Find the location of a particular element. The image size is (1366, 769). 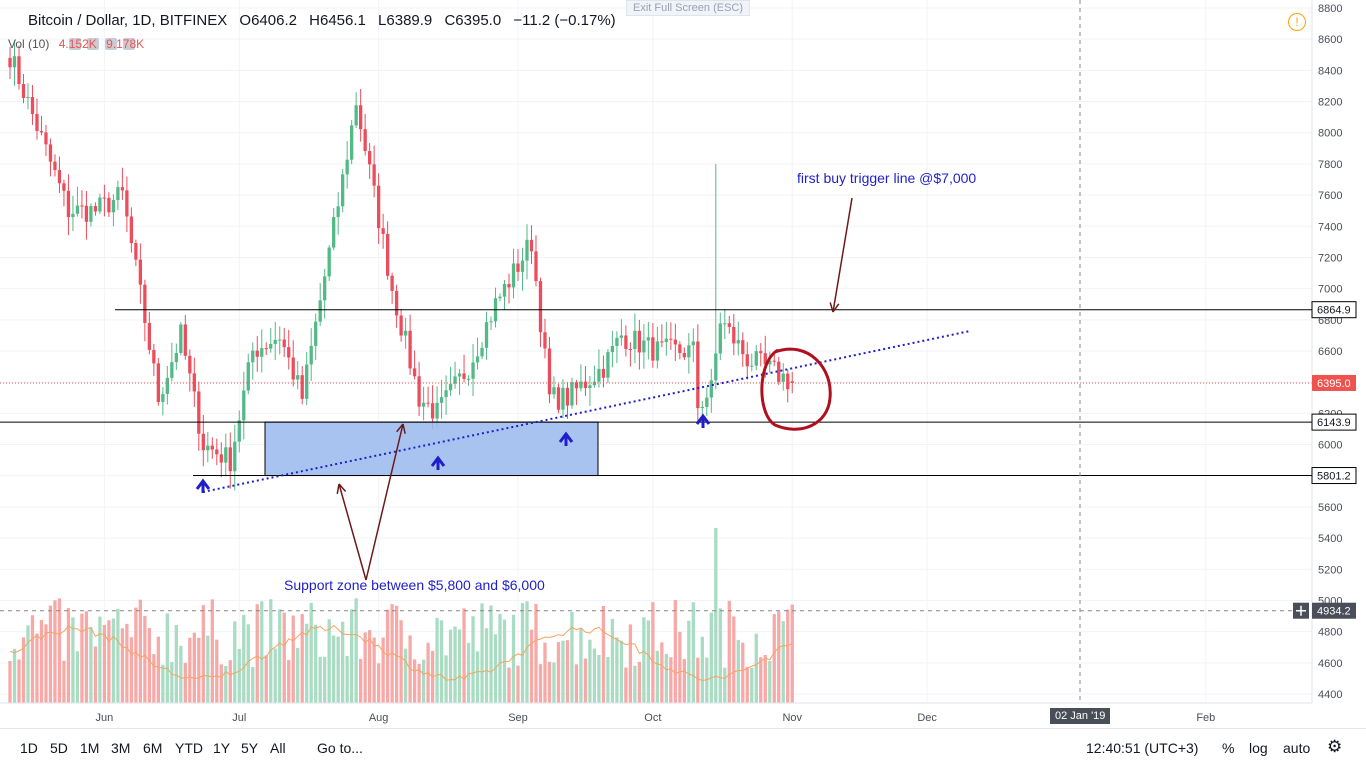

range-3m: 3M is located at coordinates (121, 748).